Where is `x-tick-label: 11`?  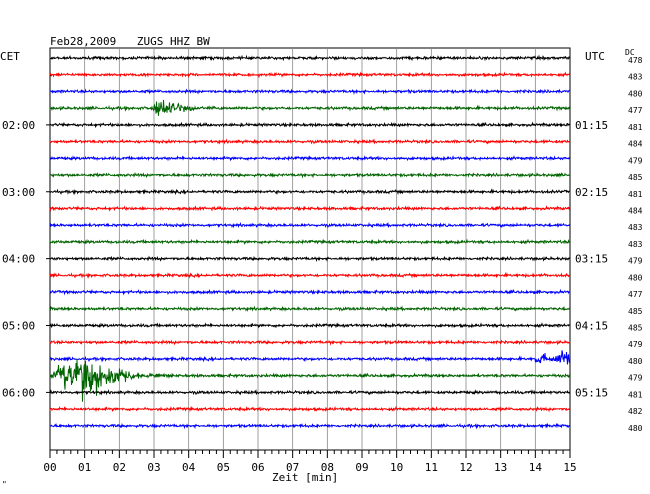 x-tick-label: 11 is located at coordinates (431, 467).